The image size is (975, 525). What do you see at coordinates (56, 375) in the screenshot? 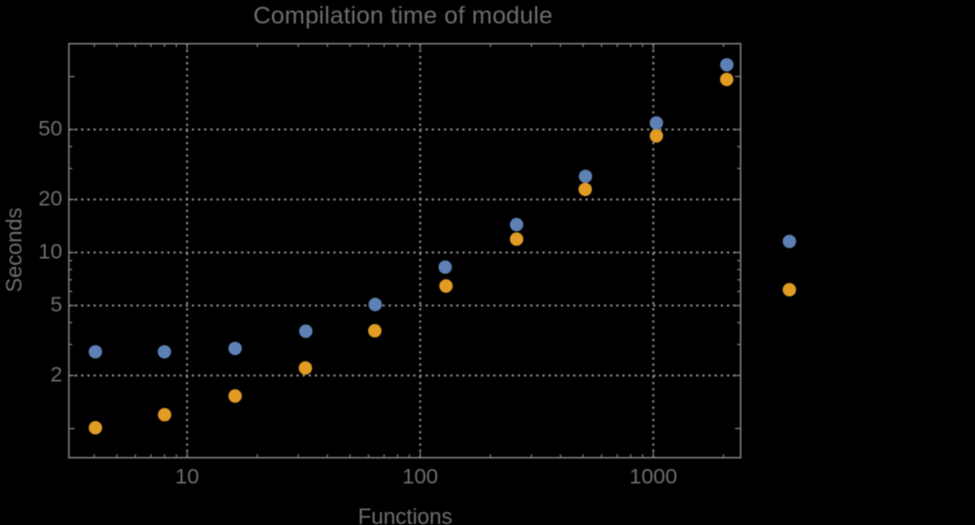
I see `svg-text: 2` at bounding box center [56, 375].